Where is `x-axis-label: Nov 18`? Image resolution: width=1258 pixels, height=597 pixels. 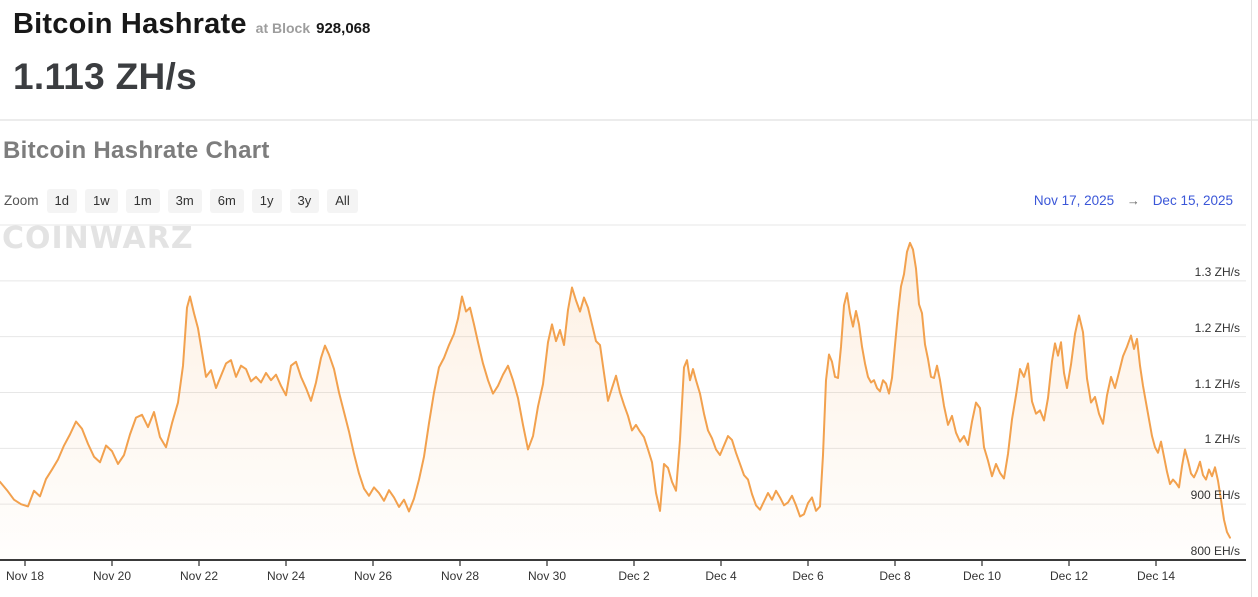 x-axis-label: Nov 18 is located at coordinates (25, 576).